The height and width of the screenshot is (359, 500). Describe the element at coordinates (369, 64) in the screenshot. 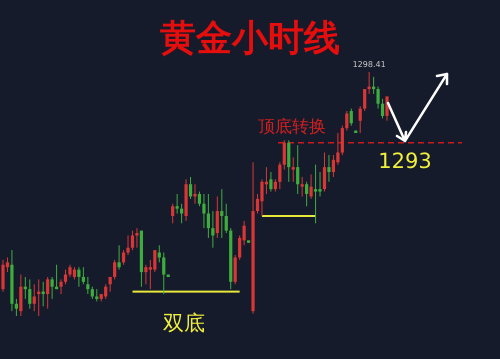

I see `annotation: 1298.41` at that location.